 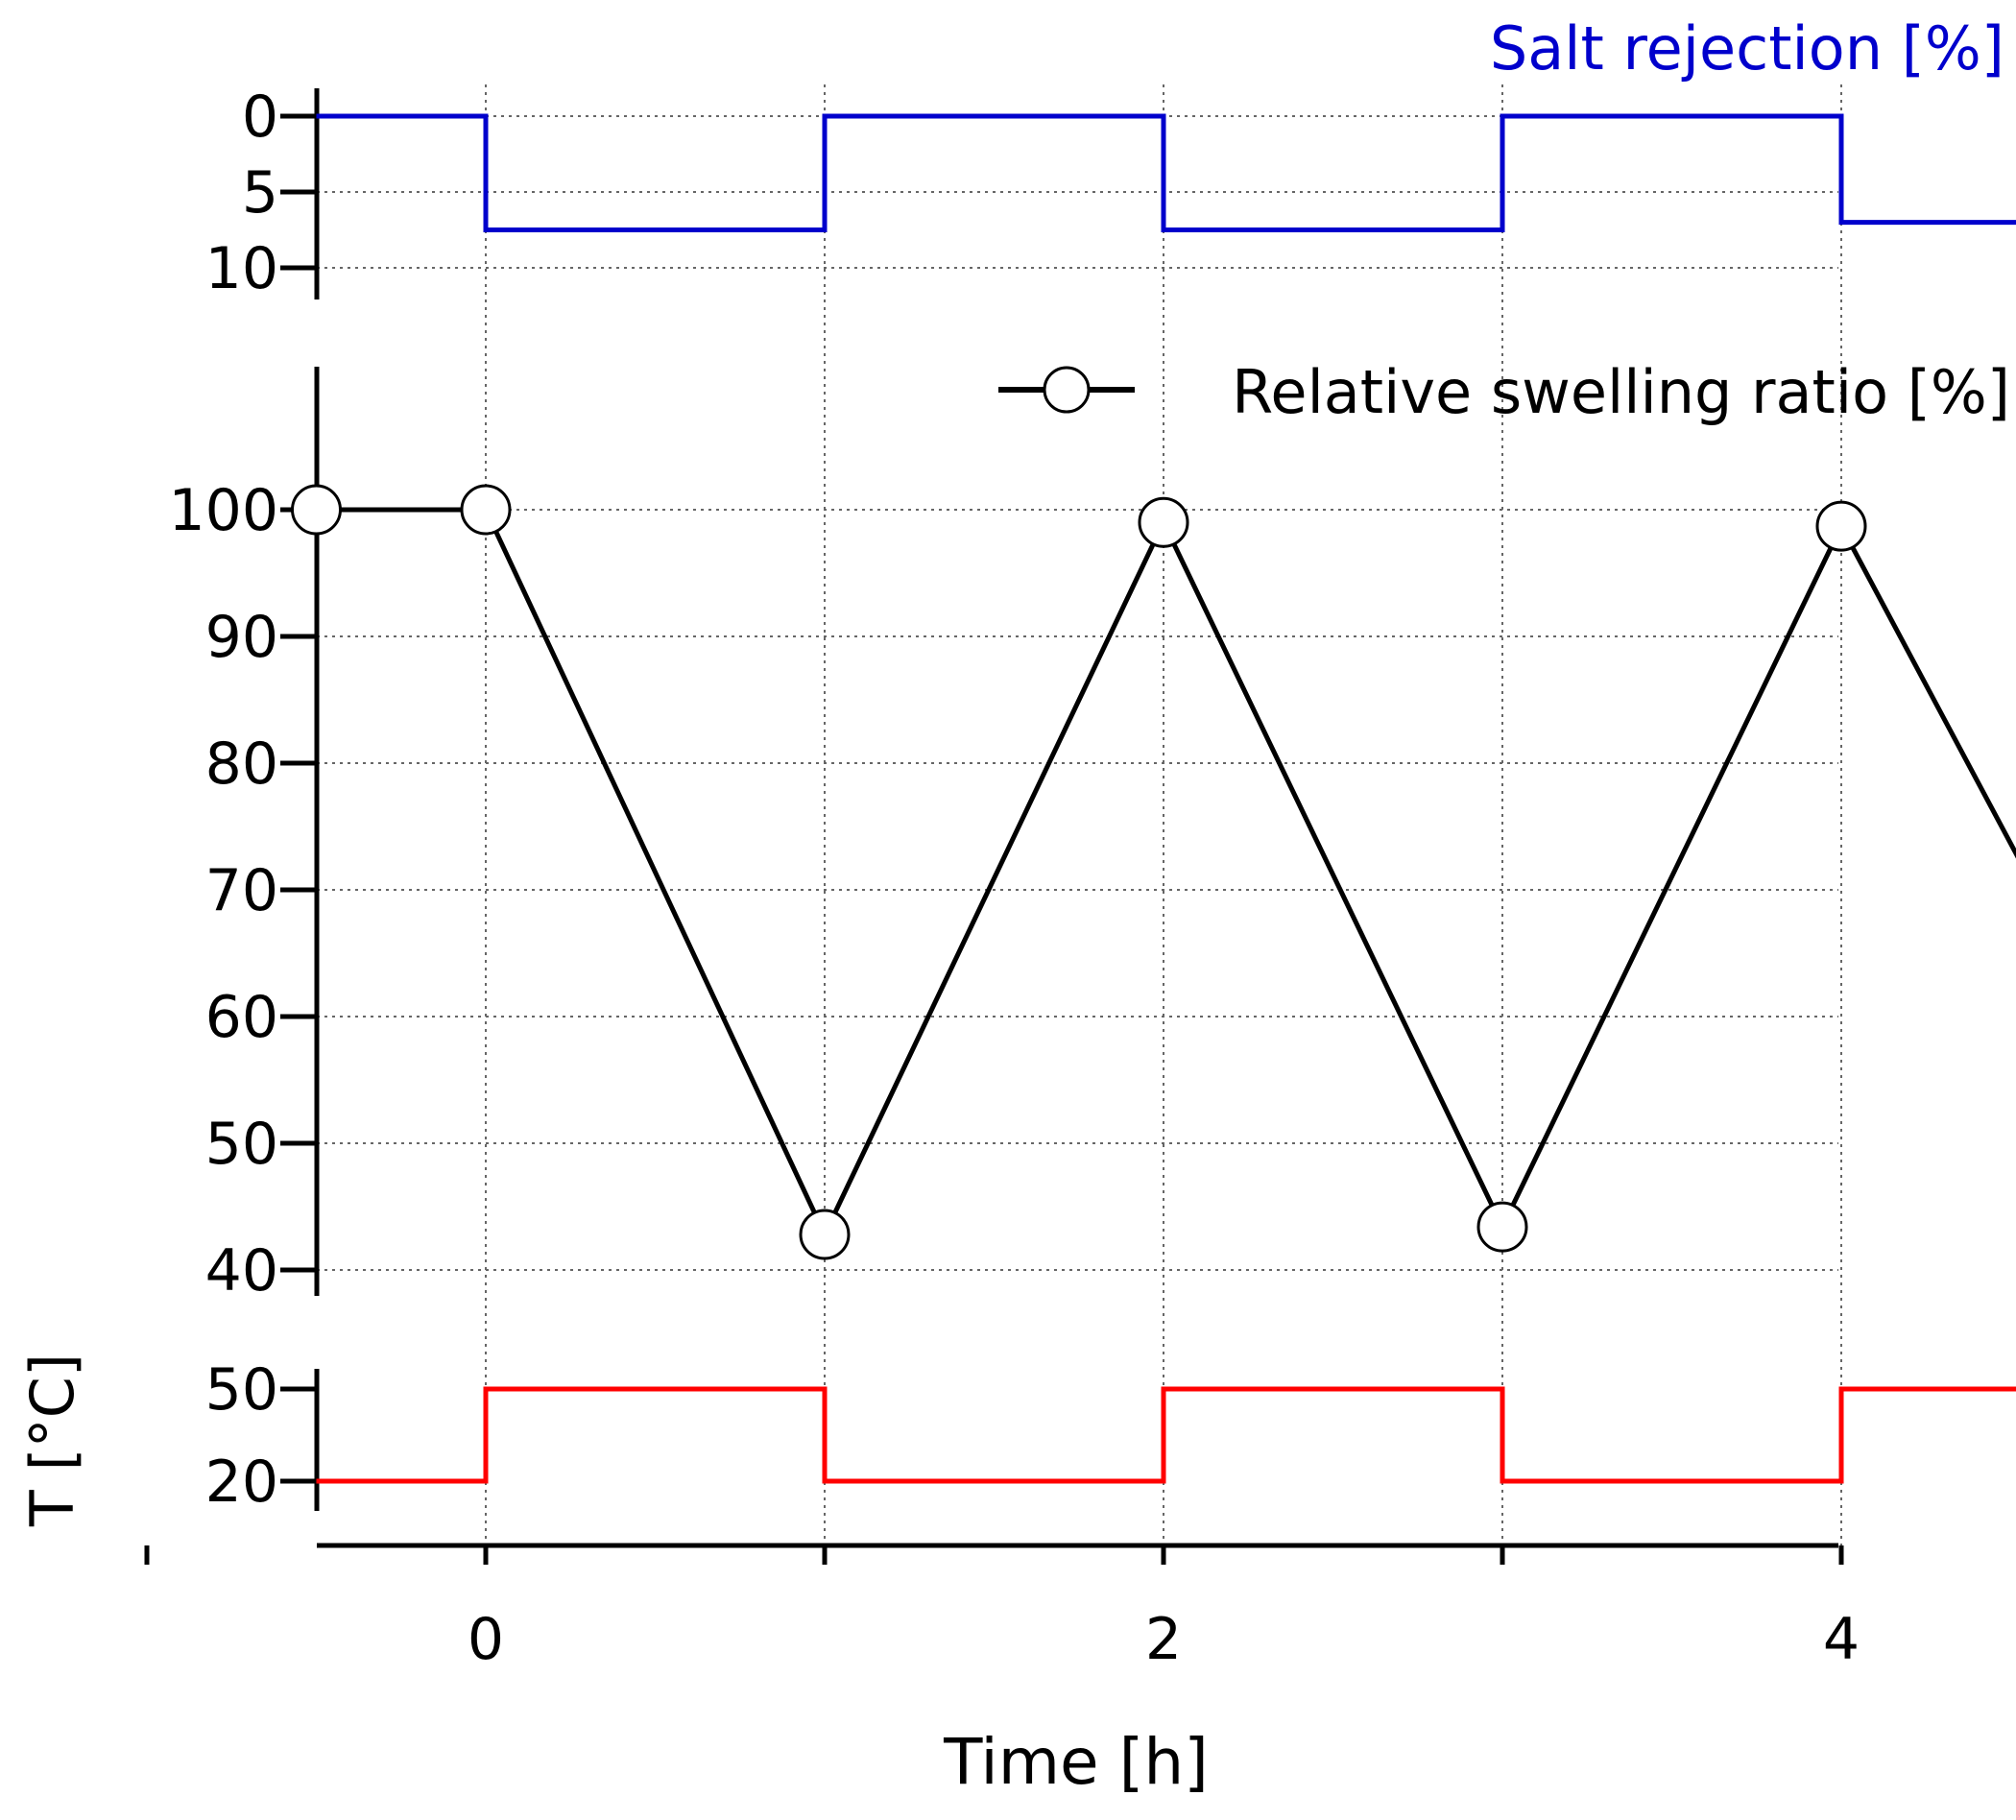 I want to click on salt-rejection-axis: 0 5 10, so click(x=262, y=193).